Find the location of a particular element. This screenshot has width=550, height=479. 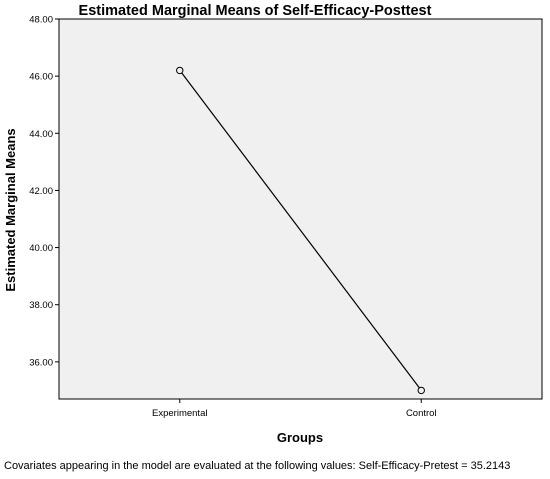

y-tick-label: 42.00 is located at coordinates (41, 191).